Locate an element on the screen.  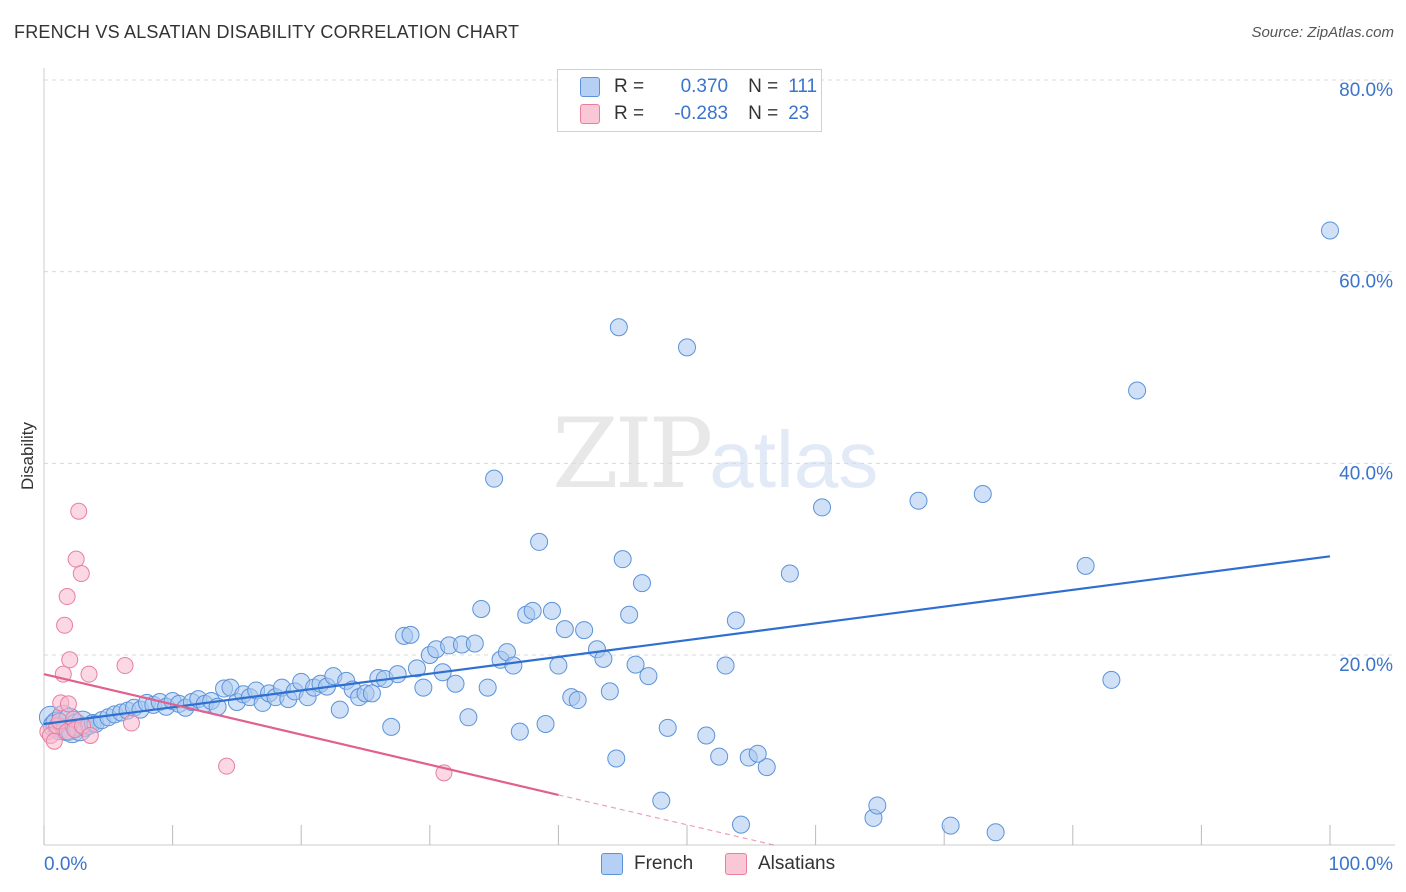
bottom-legend-alsatians: Alsatians is located at coordinates (780, 864).